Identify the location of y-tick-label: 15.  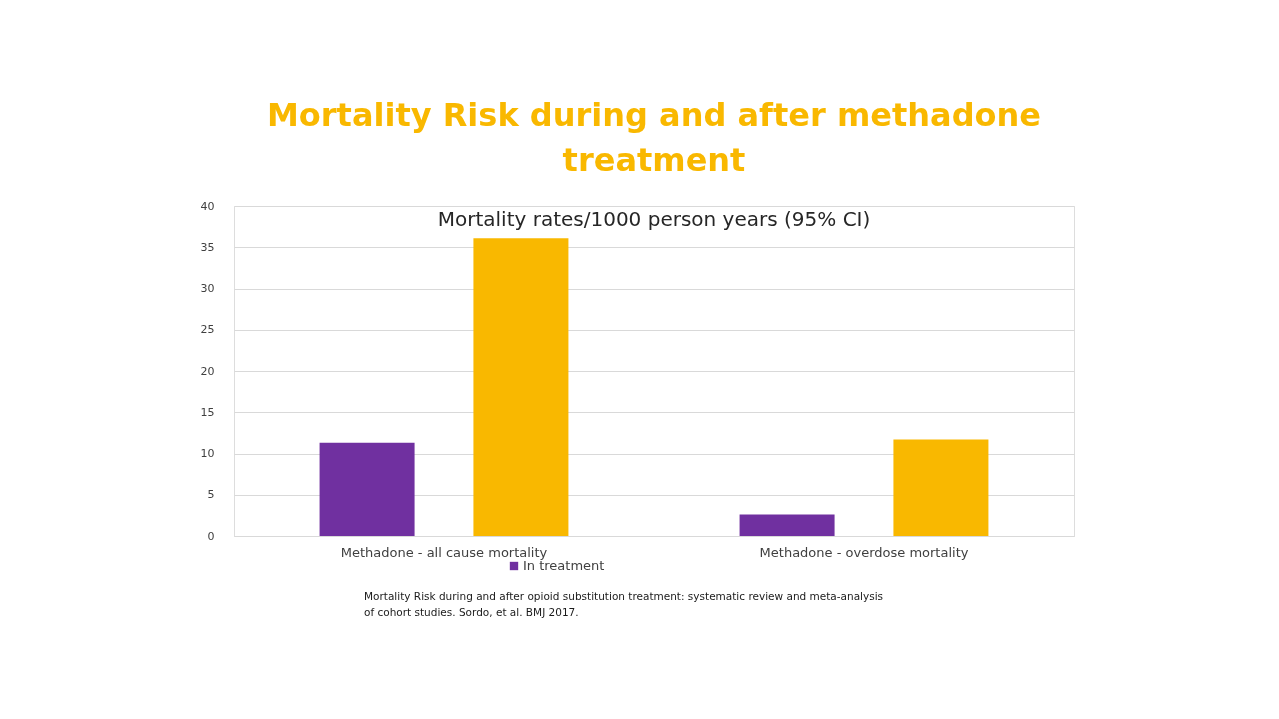
(207, 412).